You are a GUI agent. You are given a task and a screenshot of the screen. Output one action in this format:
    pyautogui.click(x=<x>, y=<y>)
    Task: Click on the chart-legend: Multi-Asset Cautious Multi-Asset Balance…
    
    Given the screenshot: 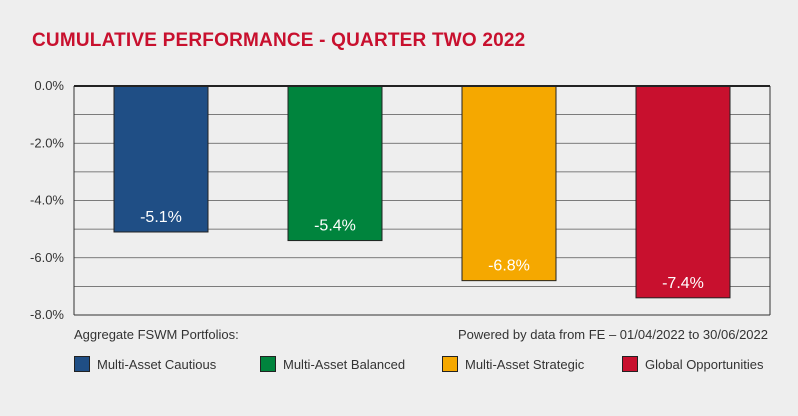 What is the action you would take?
    pyautogui.click(x=399, y=366)
    